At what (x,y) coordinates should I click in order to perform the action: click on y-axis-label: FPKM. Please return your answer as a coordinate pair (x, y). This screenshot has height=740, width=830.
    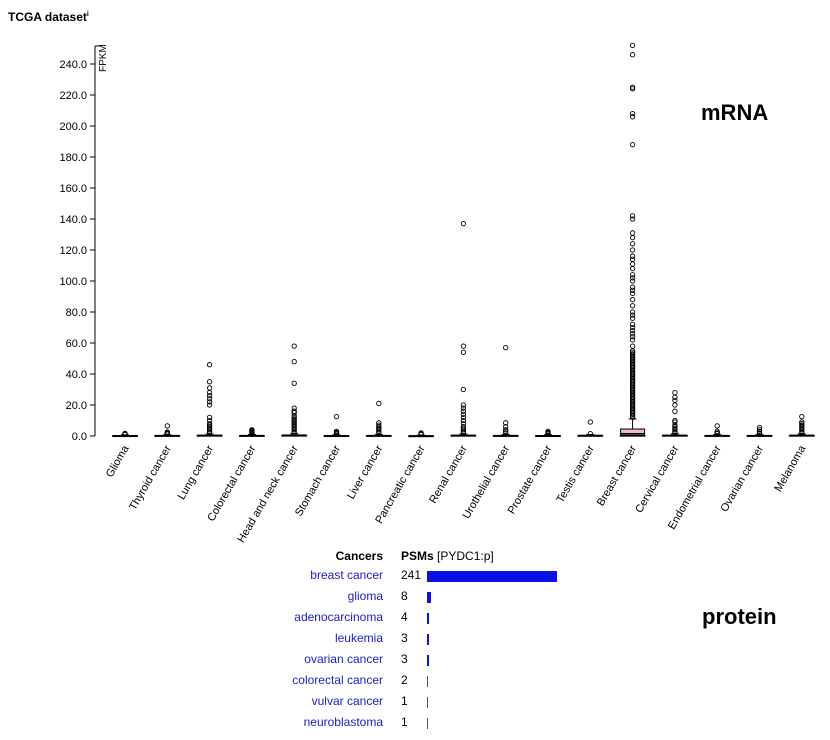
    Looking at the image, I should click on (103, 58).